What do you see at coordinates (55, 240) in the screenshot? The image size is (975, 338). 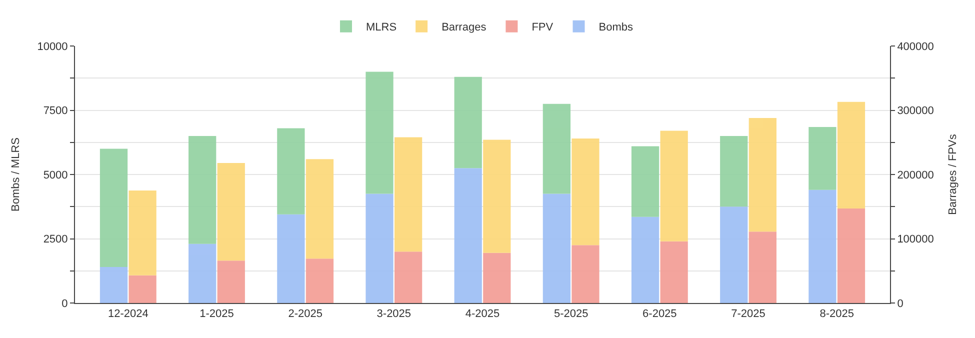 I see `y-tick-label: 2500` at bounding box center [55, 240].